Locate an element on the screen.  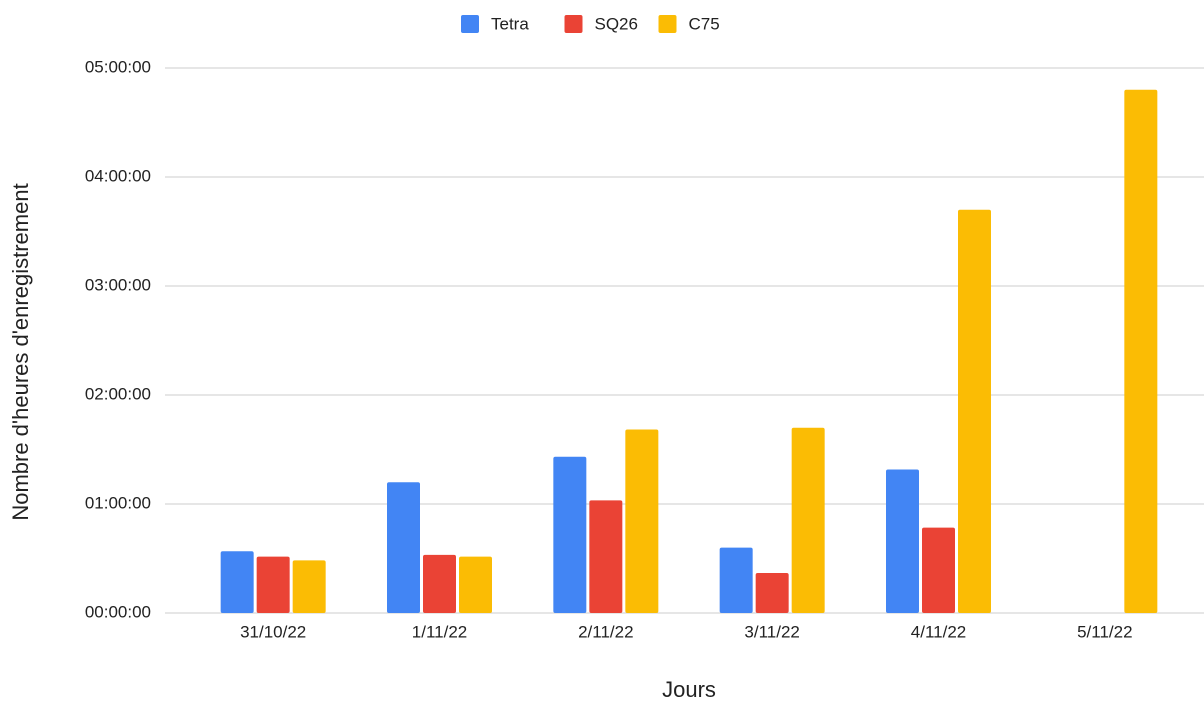
x-tick-label: 5/11/22 is located at coordinates (1104, 631).